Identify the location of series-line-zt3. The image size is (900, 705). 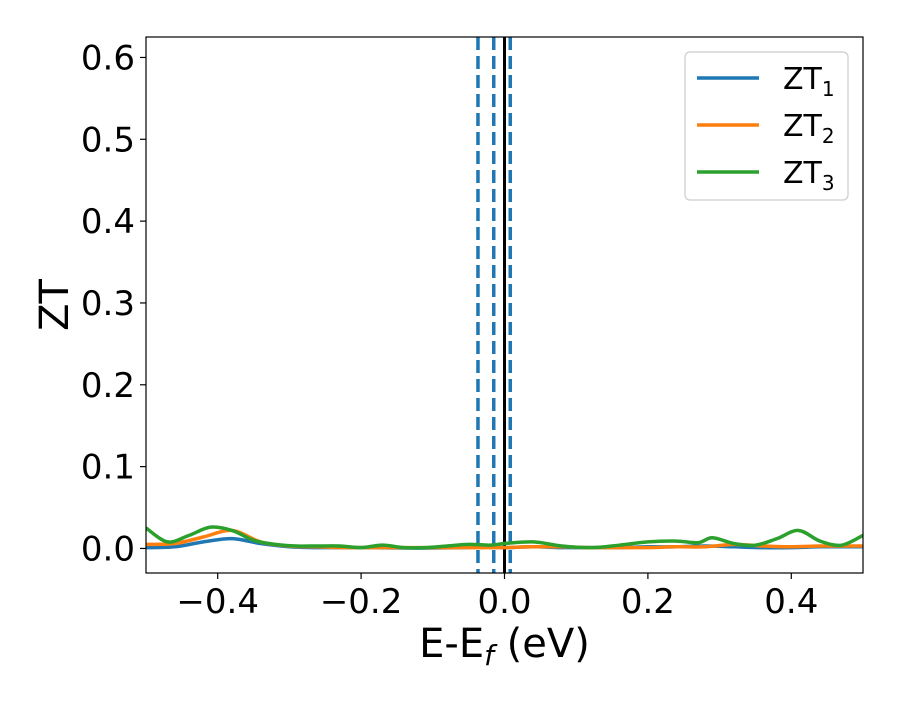
(504, 537).